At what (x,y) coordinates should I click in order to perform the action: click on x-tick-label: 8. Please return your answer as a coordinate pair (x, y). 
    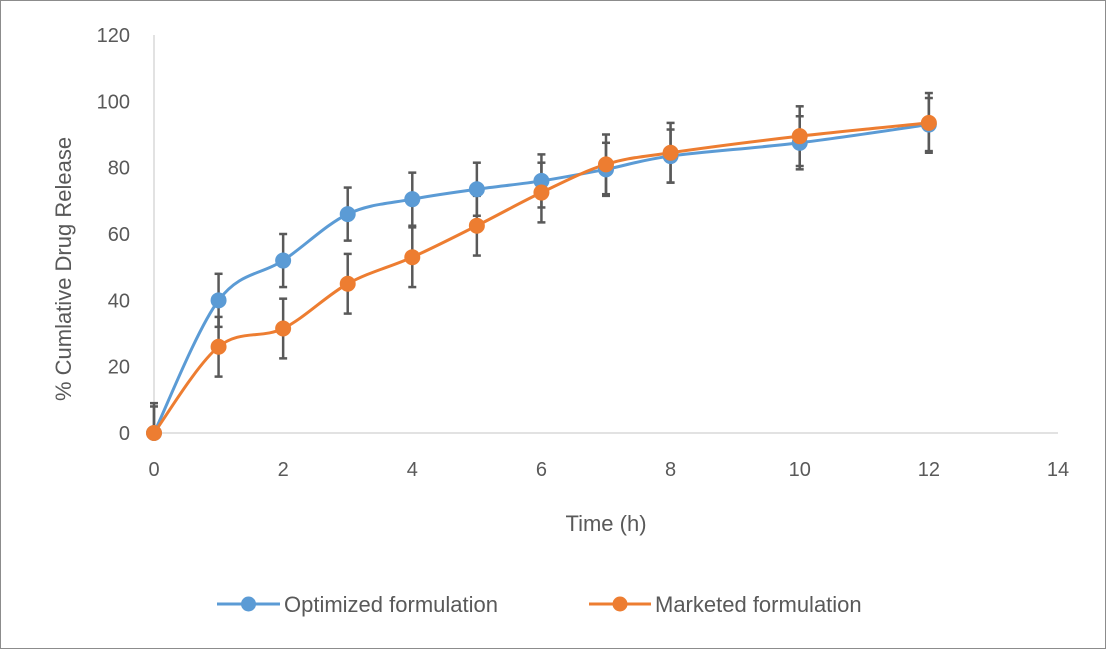
    Looking at the image, I should click on (670, 470).